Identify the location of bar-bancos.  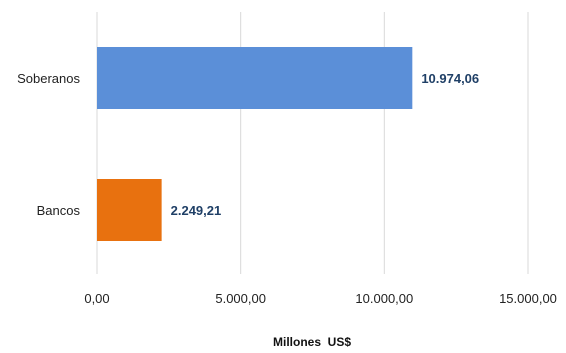
(129, 210).